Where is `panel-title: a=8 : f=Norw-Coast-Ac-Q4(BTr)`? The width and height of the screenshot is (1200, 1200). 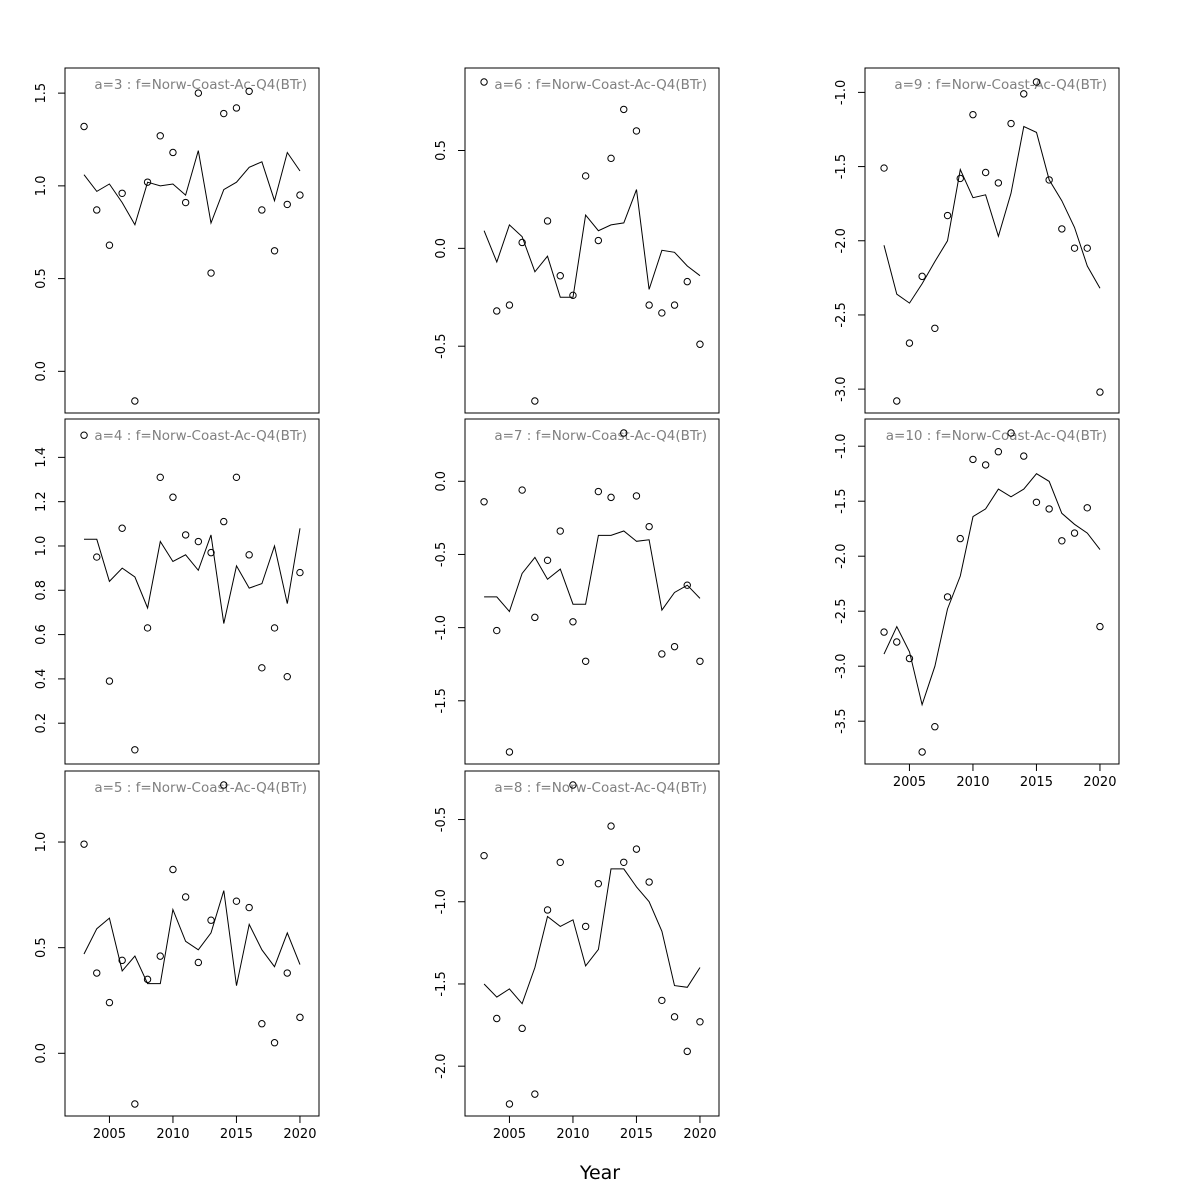
panel-title: a=8 : f=Norw-Coast-Ac-Q4(BTr) is located at coordinates (600, 788).